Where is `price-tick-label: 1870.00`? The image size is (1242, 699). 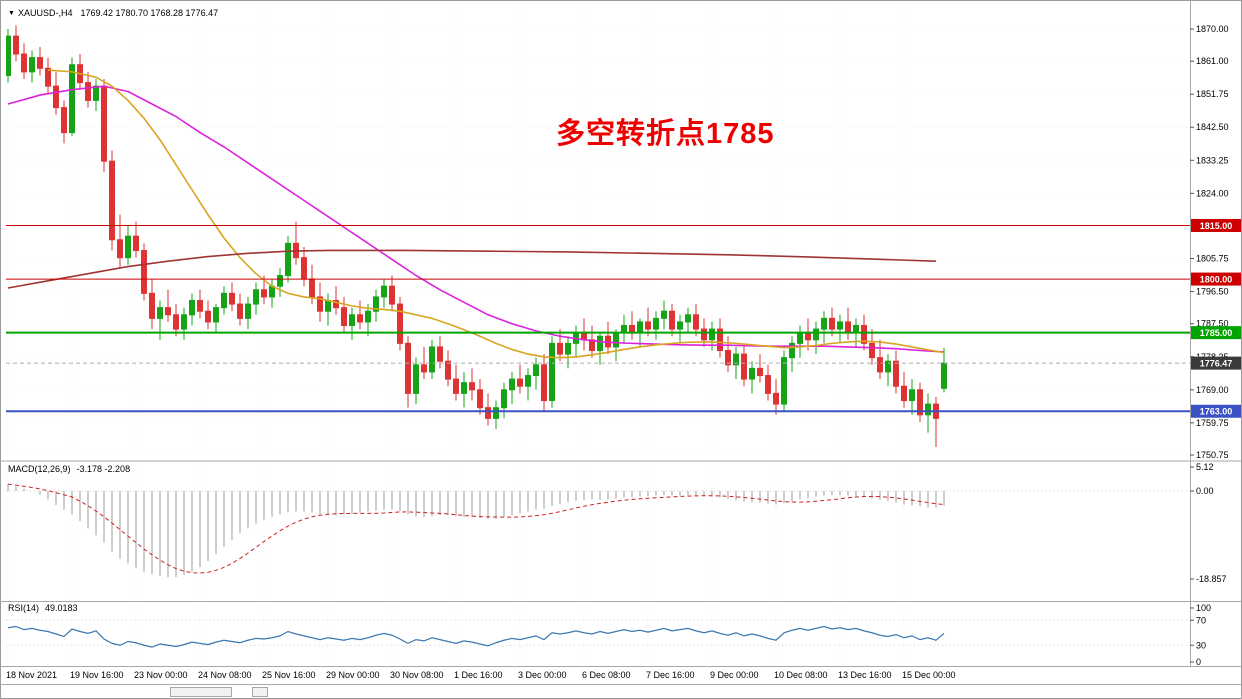
price-tick-label: 1870.00 is located at coordinates (1212, 29).